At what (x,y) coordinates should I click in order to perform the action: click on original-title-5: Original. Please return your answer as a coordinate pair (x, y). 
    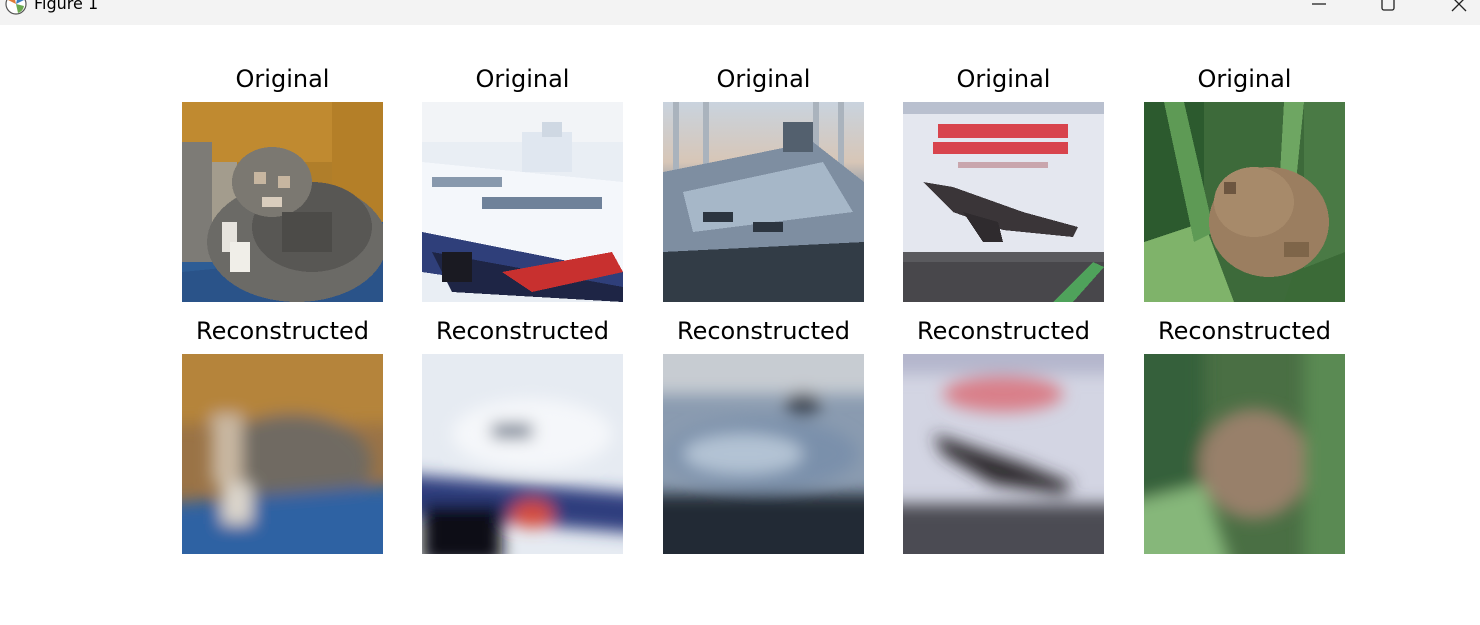
    Looking at the image, I should click on (1244, 79).